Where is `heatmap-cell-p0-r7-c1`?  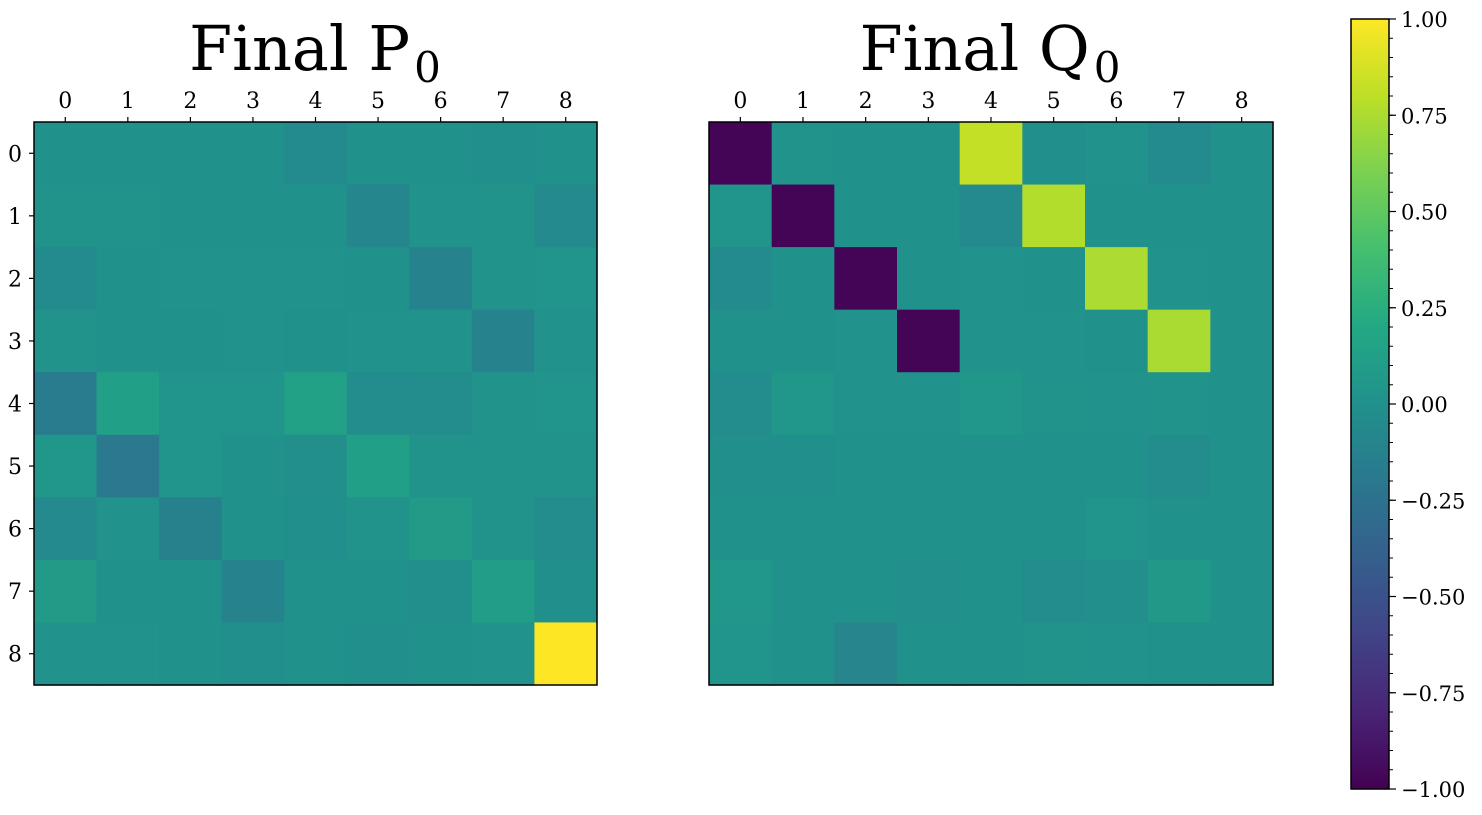 heatmap-cell-p0-r7-c1 is located at coordinates (128, 591).